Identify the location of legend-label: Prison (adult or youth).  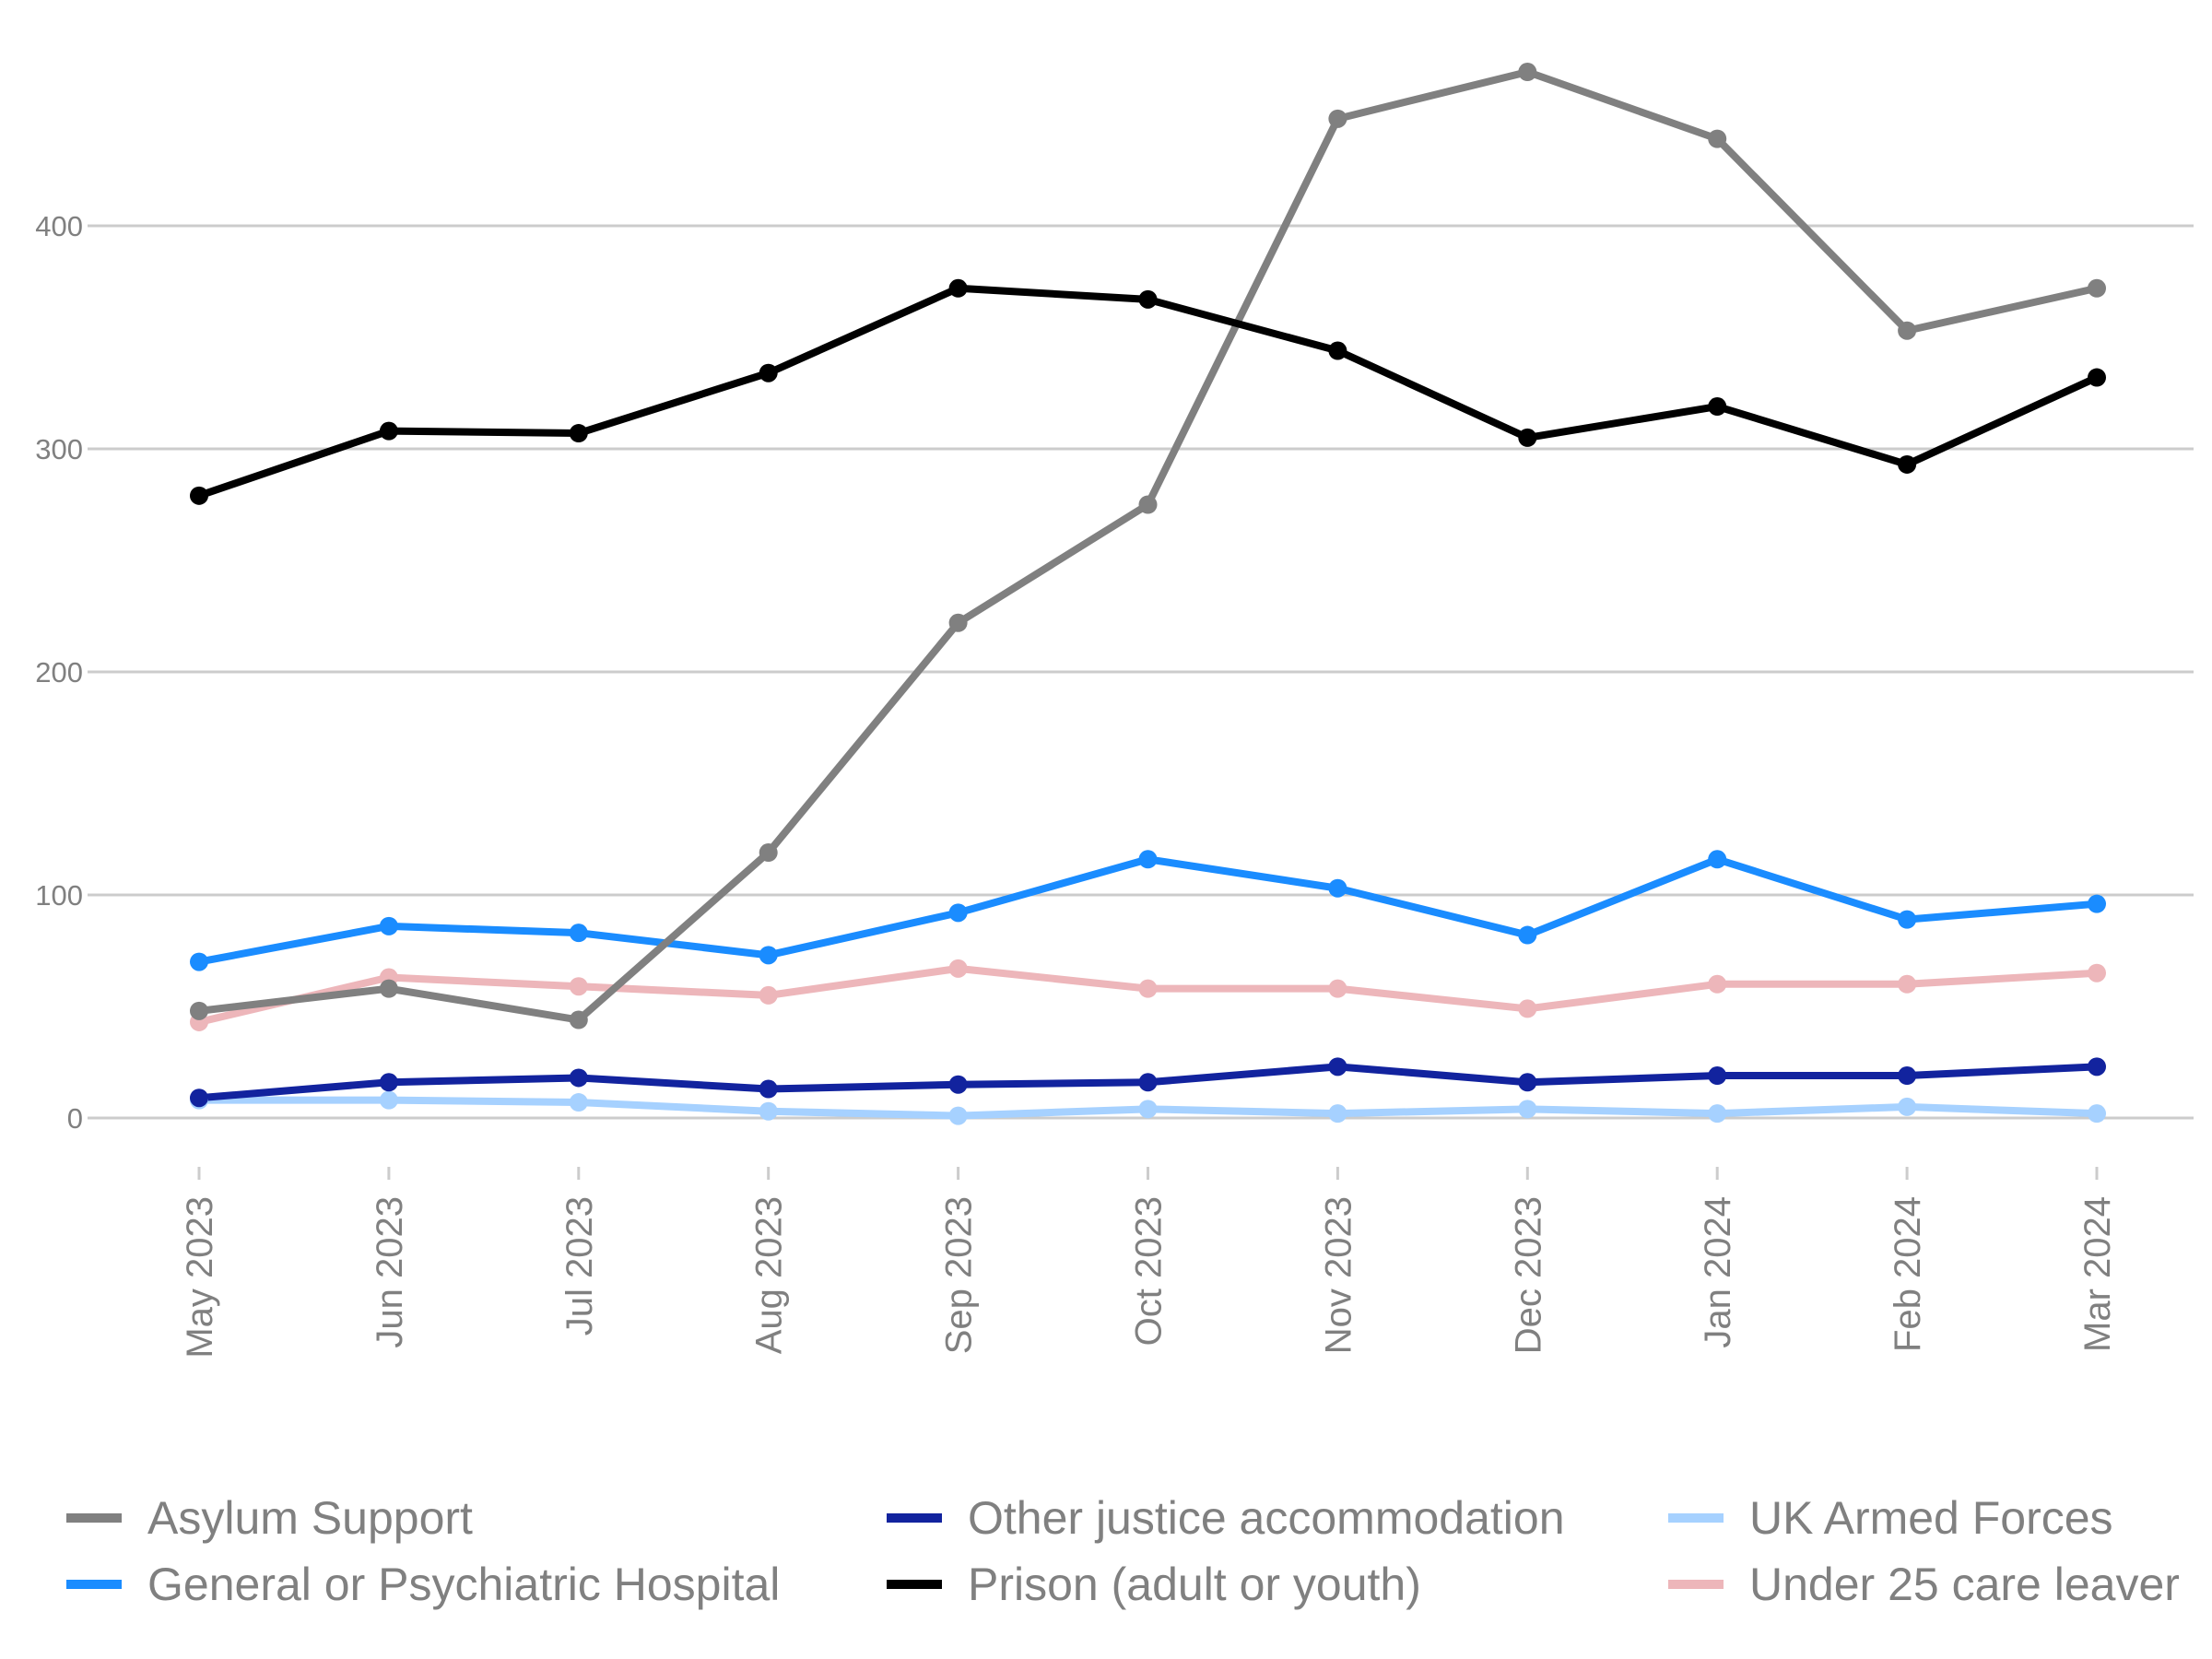
(1194, 1584).